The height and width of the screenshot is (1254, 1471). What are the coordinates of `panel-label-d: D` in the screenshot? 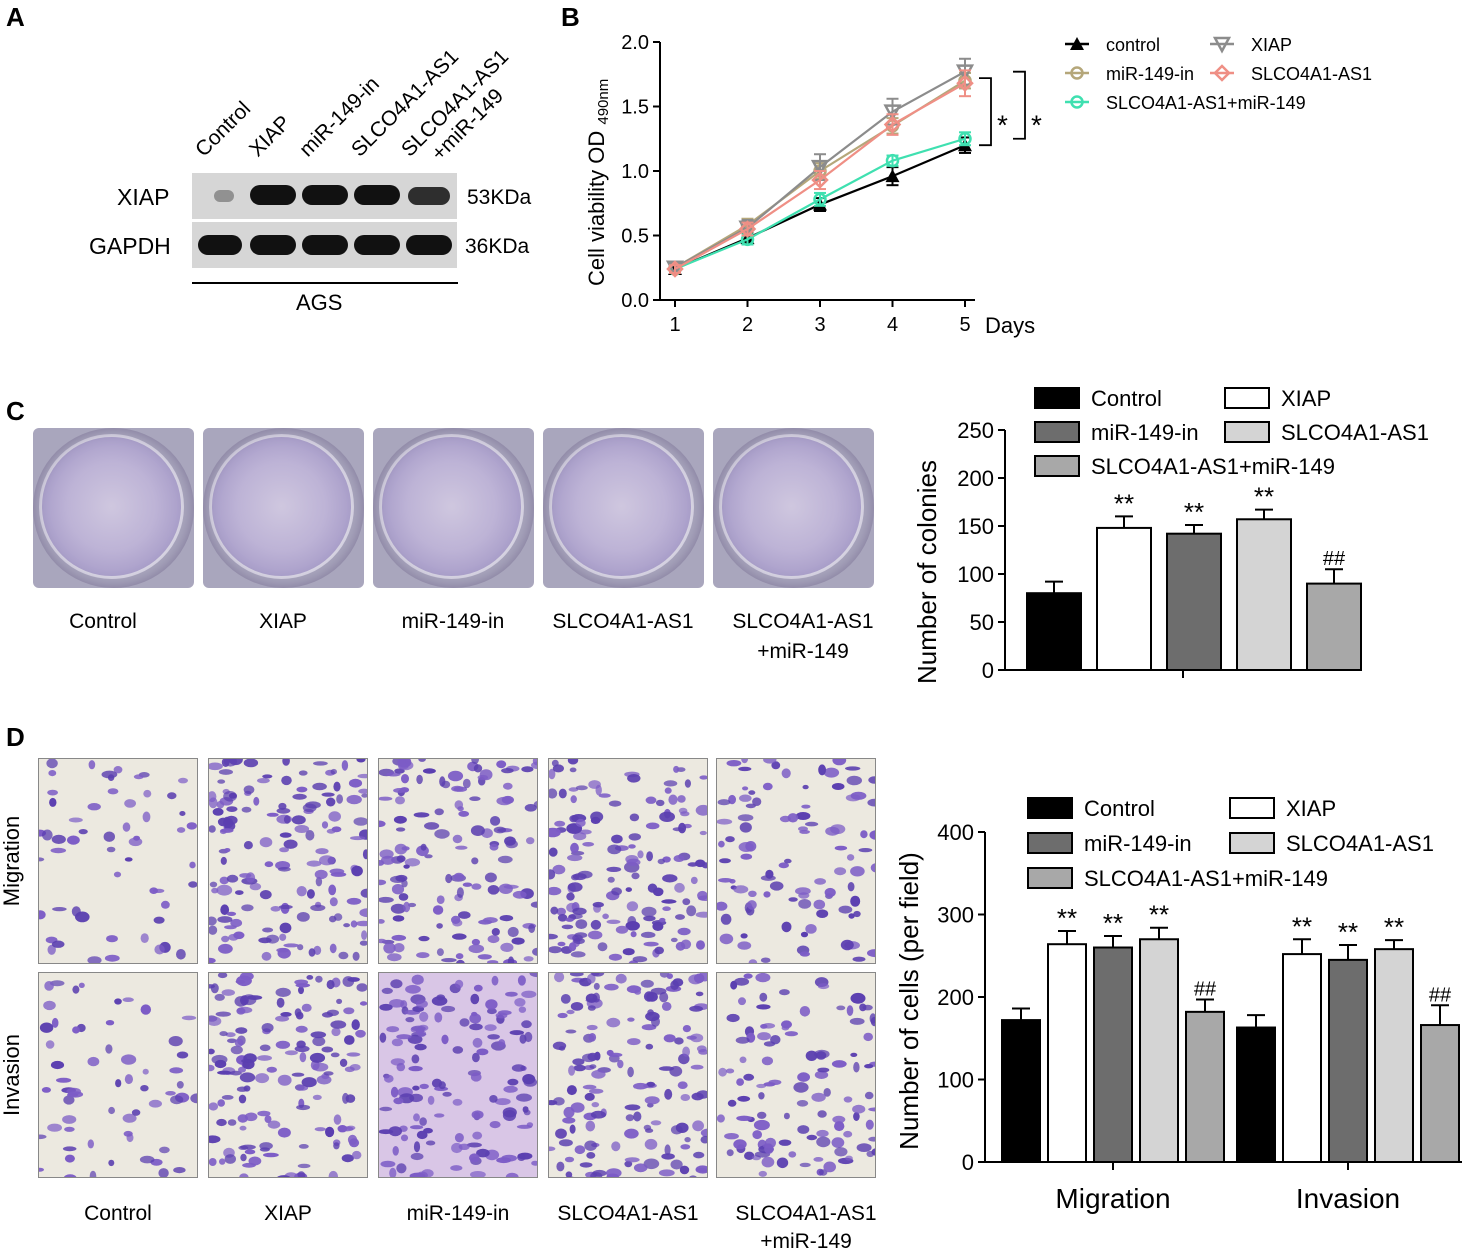 It's located at (15, 737).